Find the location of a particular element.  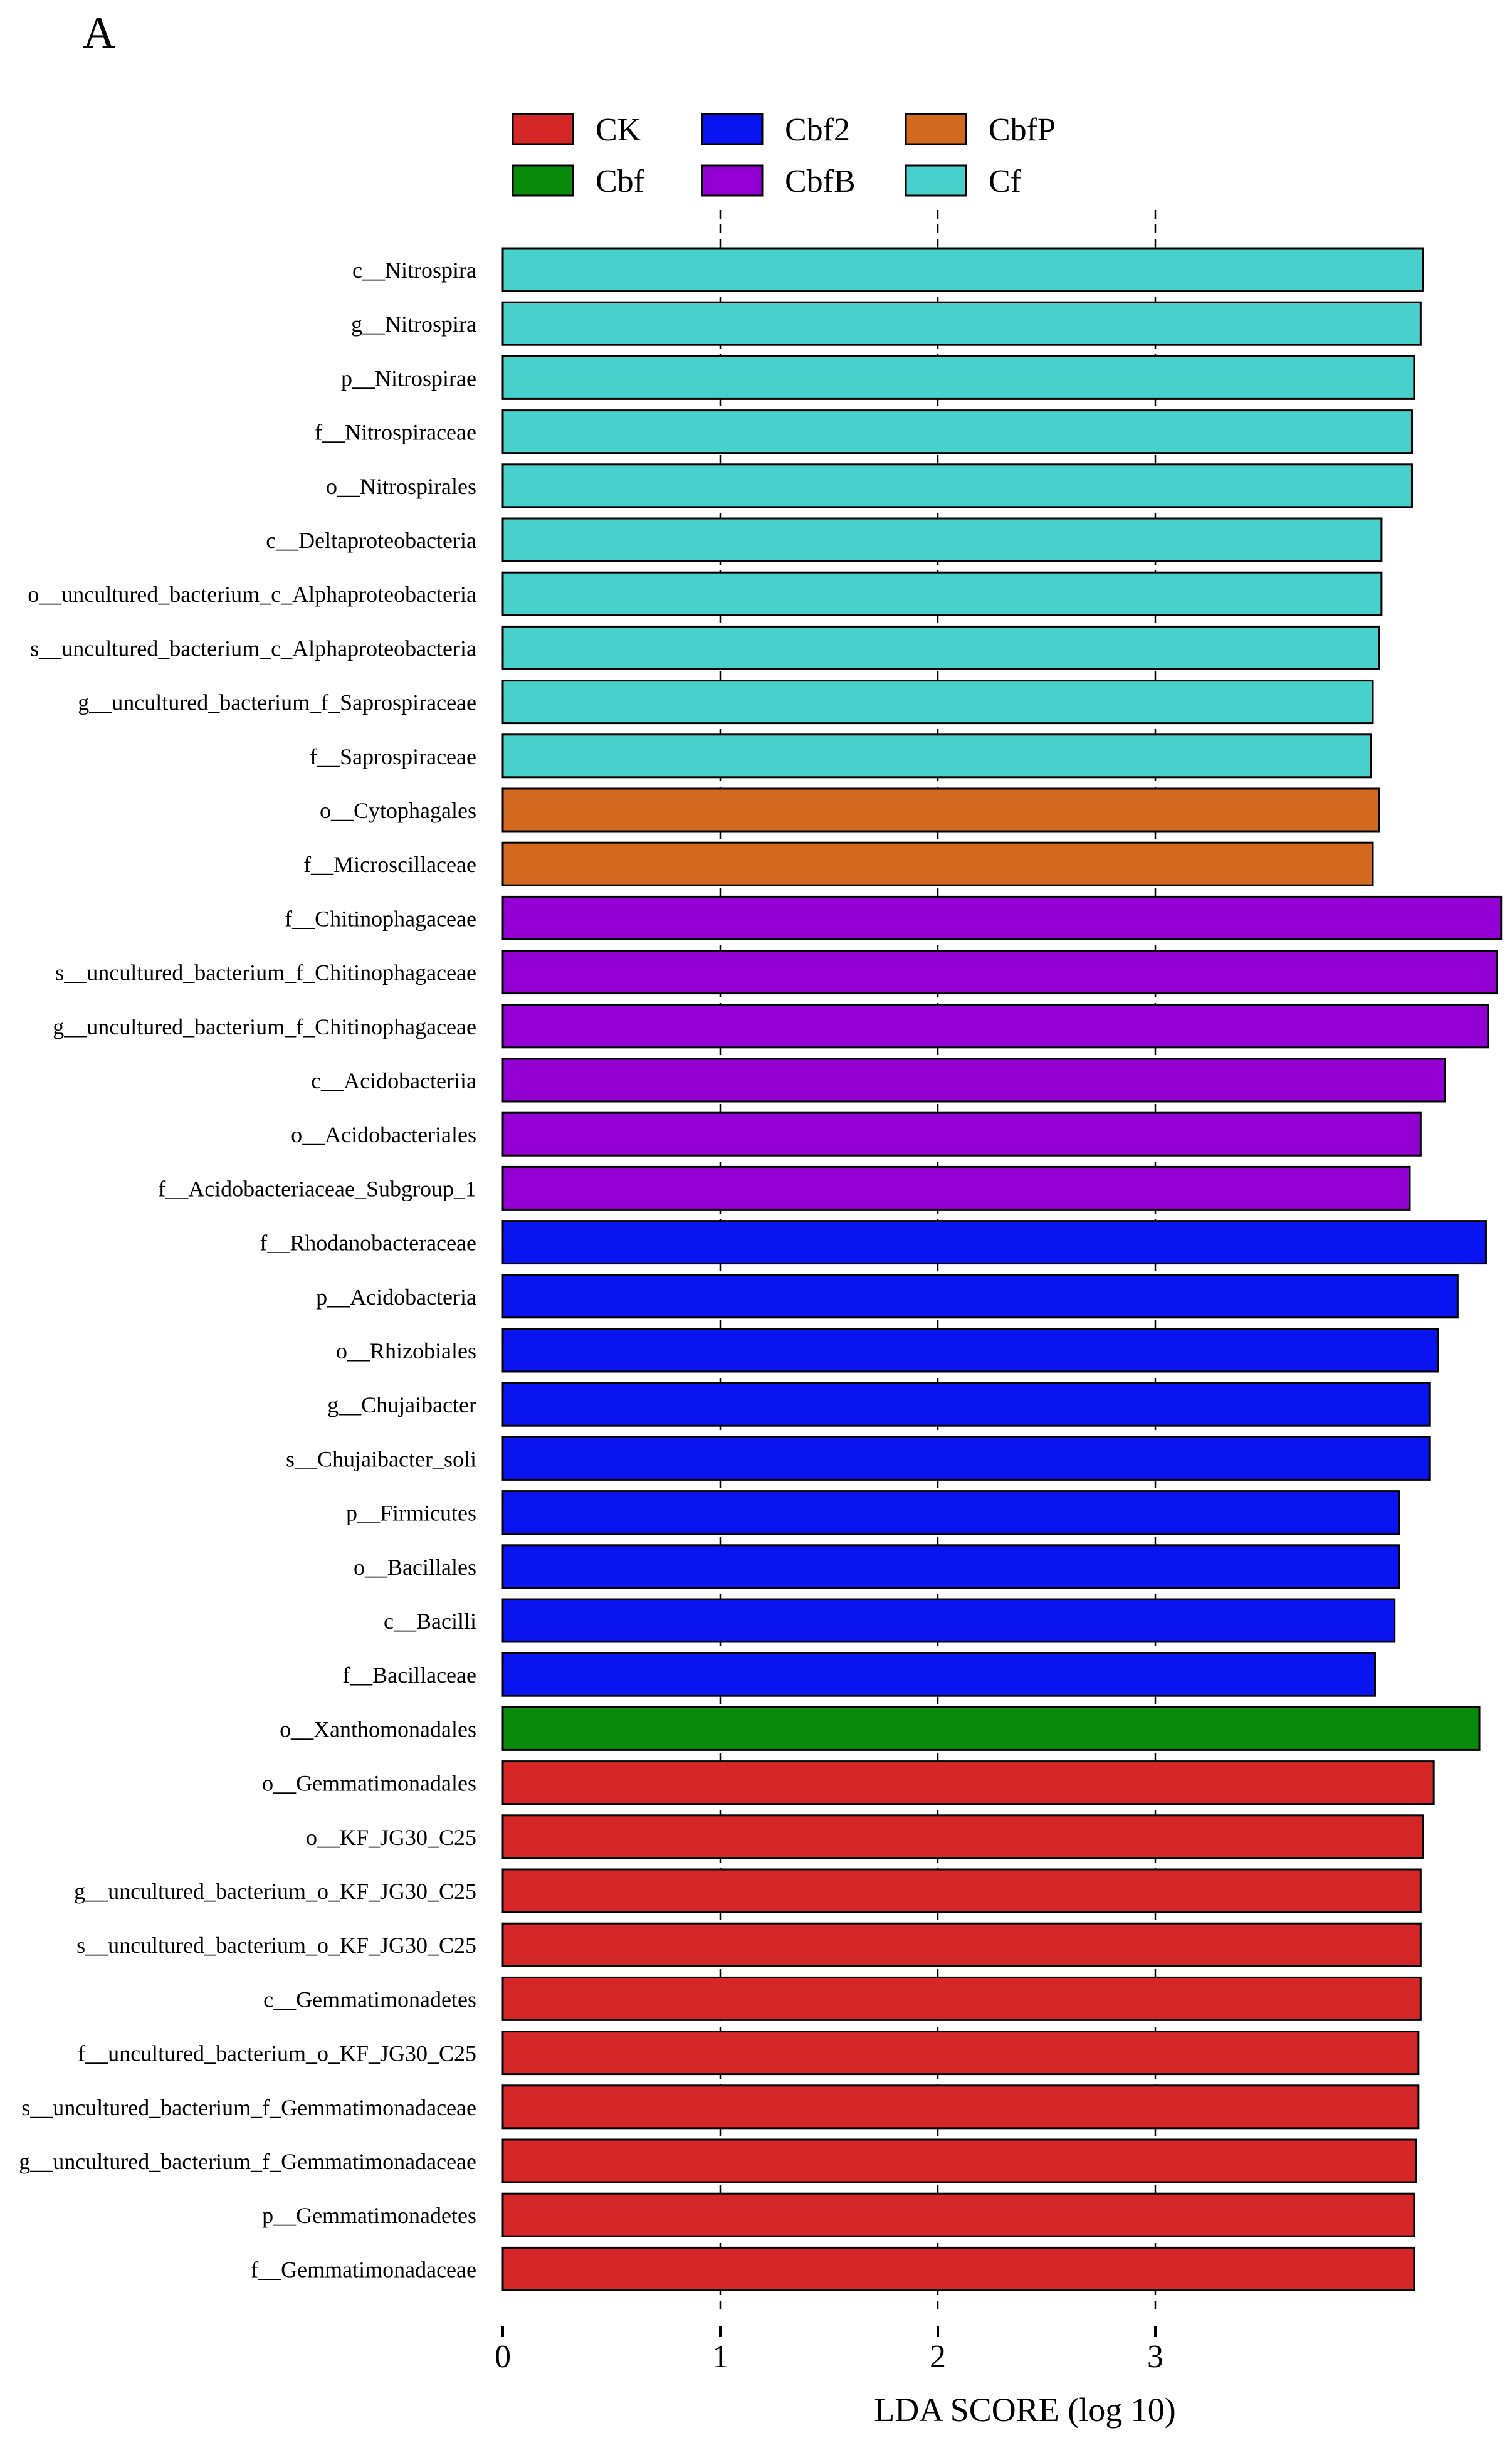

legend-swatch-cbfp is located at coordinates (936, 129).